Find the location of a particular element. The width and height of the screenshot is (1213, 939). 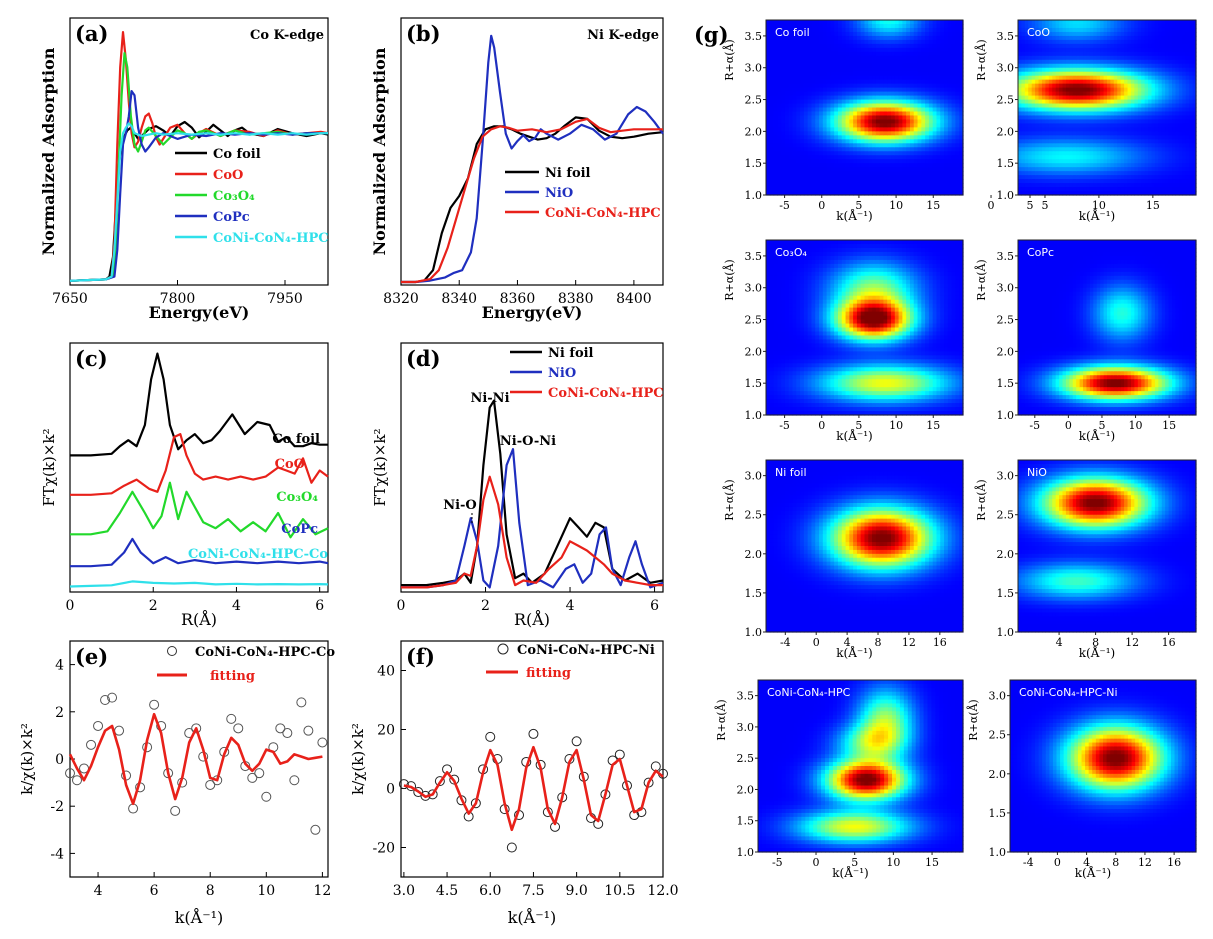

panel-label: (g) is located at coordinates (711, 34).